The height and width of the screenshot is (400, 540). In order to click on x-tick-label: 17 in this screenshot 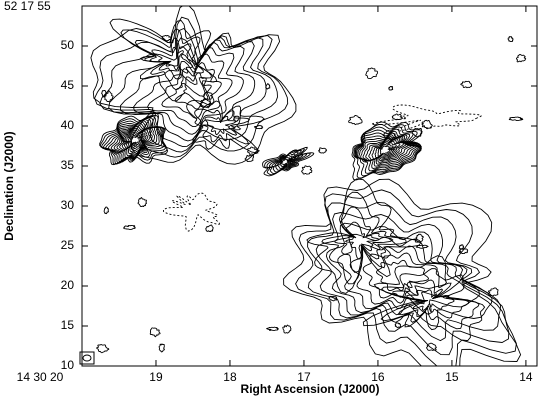, I will do `click(304, 377)`.